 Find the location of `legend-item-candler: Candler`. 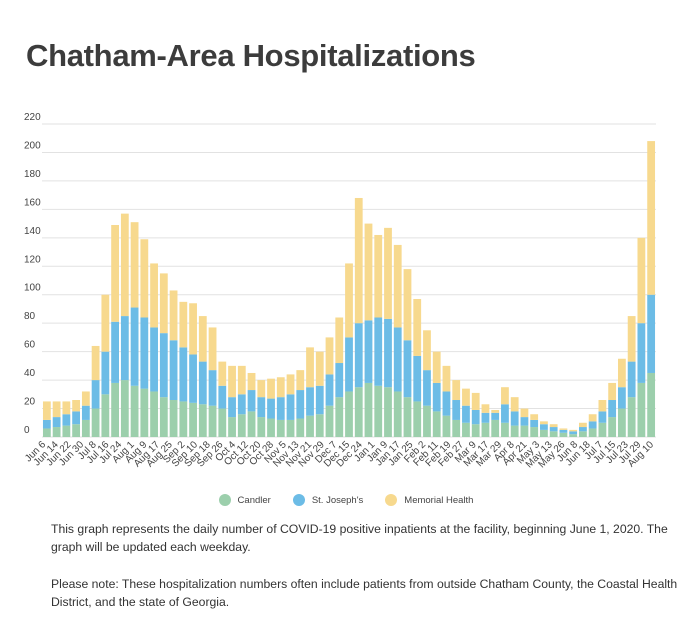

legend-item-candler: Candler is located at coordinates (244, 500).